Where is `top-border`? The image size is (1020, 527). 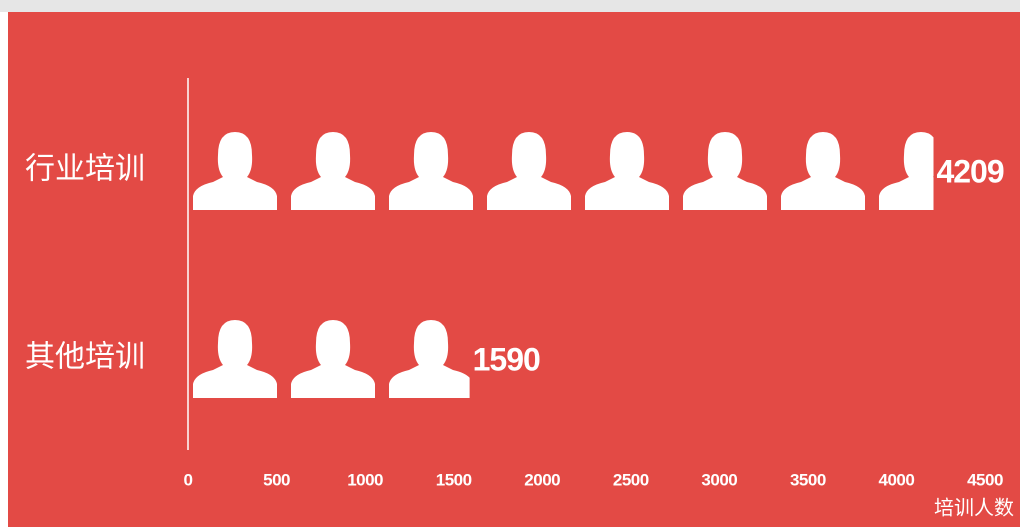
top-border is located at coordinates (510, 6).